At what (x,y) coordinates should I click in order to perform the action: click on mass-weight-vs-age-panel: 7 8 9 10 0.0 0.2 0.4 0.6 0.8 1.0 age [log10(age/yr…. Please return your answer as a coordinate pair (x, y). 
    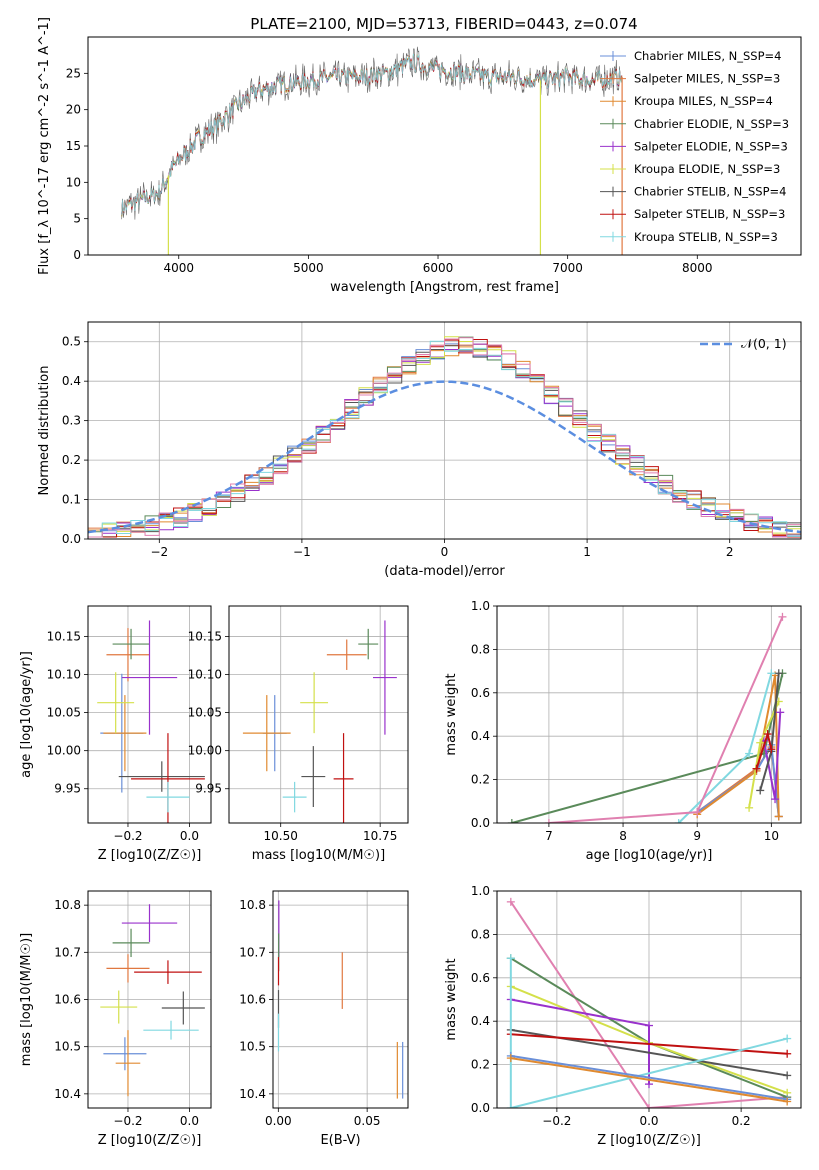
    Looking at the image, I should click on (623, 731).